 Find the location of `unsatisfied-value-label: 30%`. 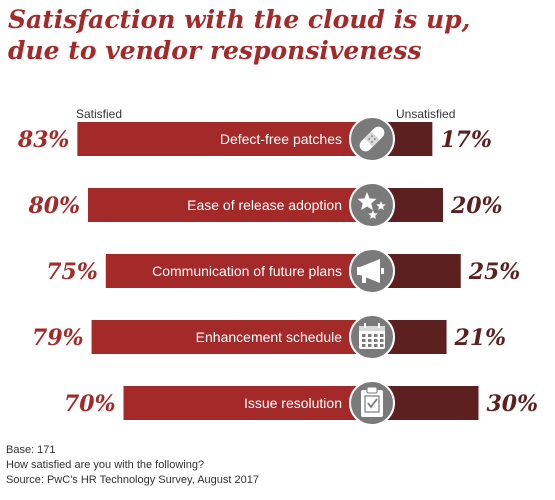

unsatisfied-value-label: 30% is located at coordinates (513, 404).